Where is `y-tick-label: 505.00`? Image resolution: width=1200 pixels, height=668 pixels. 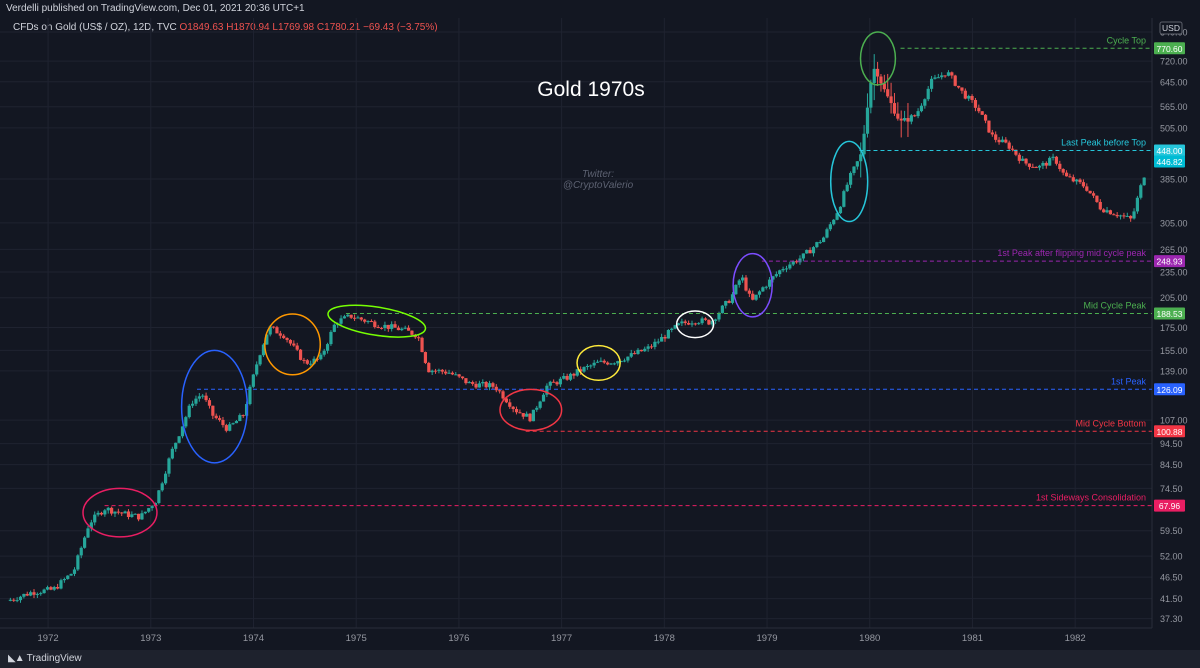 y-tick-label: 505.00 is located at coordinates (1174, 128).